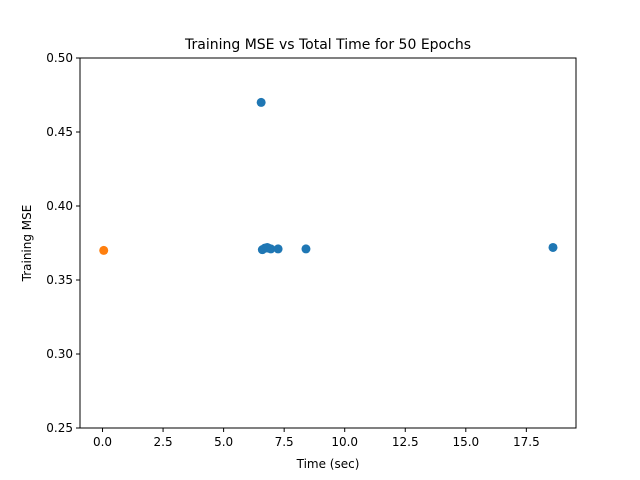  I want to click on x-tick-label: 7.5, so click(284, 442).